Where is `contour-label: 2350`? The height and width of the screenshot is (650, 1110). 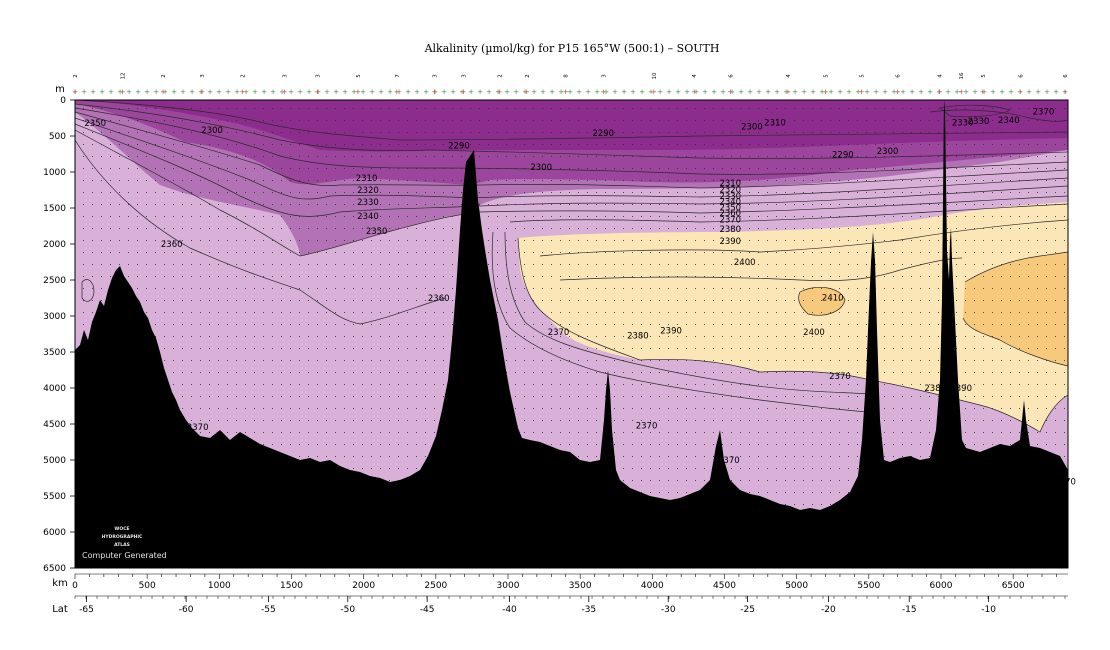 contour-label: 2350 is located at coordinates (95, 124).